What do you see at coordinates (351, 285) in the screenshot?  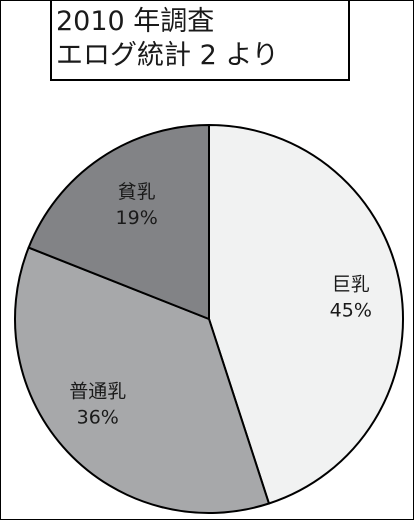 I see `slice-label-1: 巨乳` at bounding box center [351, 285].